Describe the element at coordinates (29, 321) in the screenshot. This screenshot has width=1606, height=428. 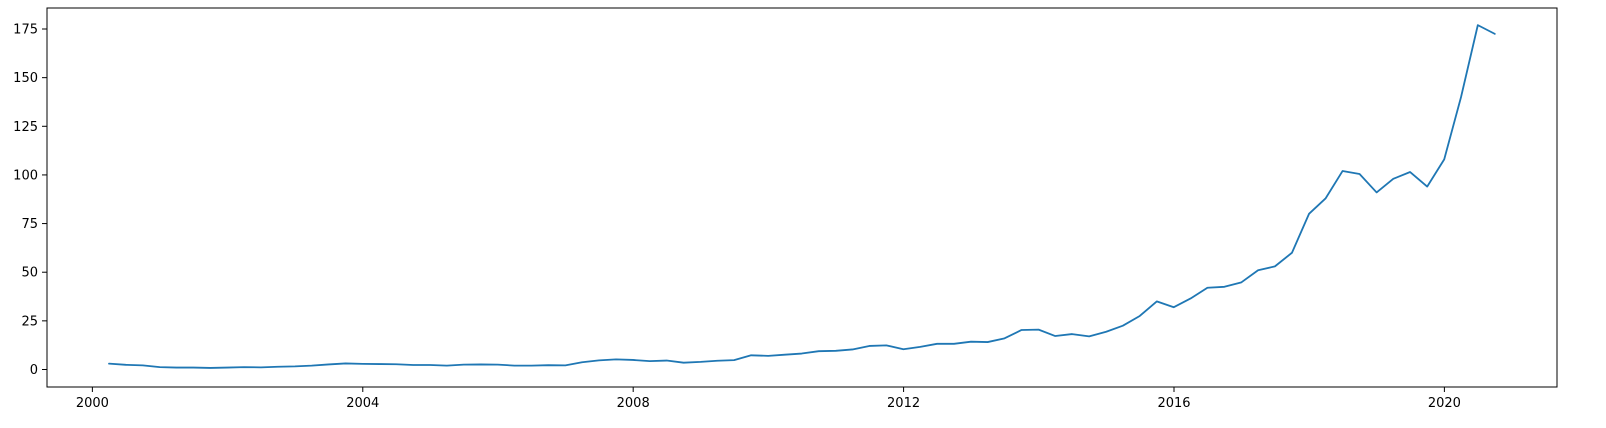
I see `y-tick-label: 25` at that location.